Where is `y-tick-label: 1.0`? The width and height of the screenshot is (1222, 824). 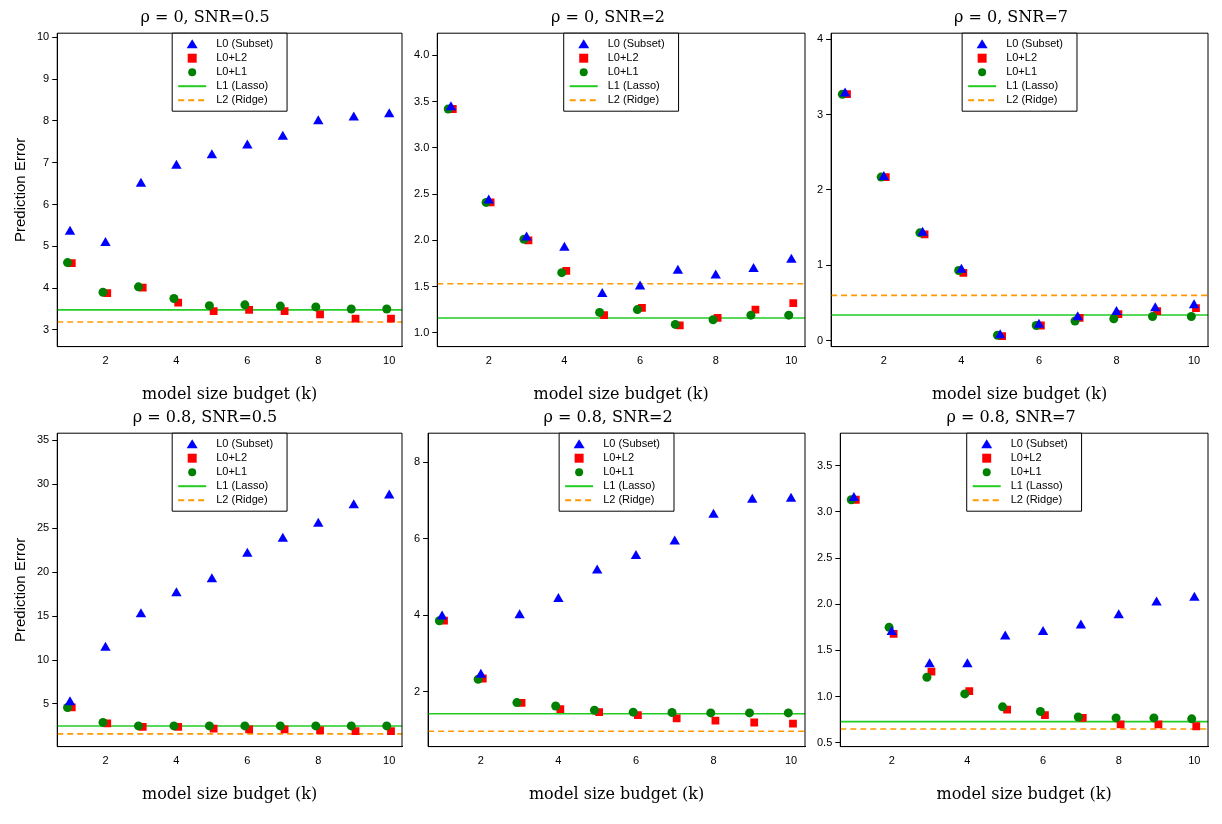
y-tick-label: 1.0 is located at coordinates (421, 331).